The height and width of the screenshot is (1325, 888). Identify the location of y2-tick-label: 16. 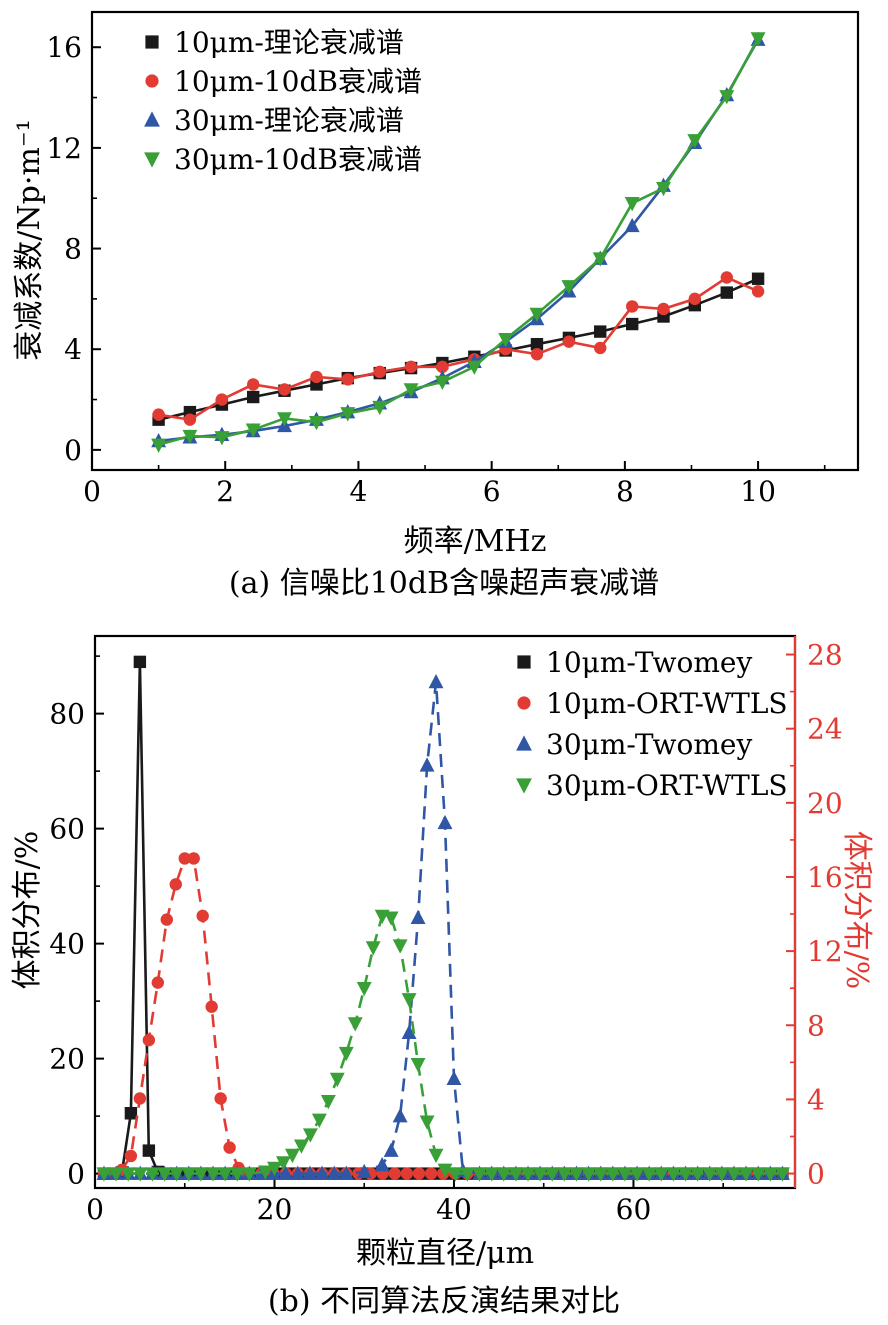
(825, 877).